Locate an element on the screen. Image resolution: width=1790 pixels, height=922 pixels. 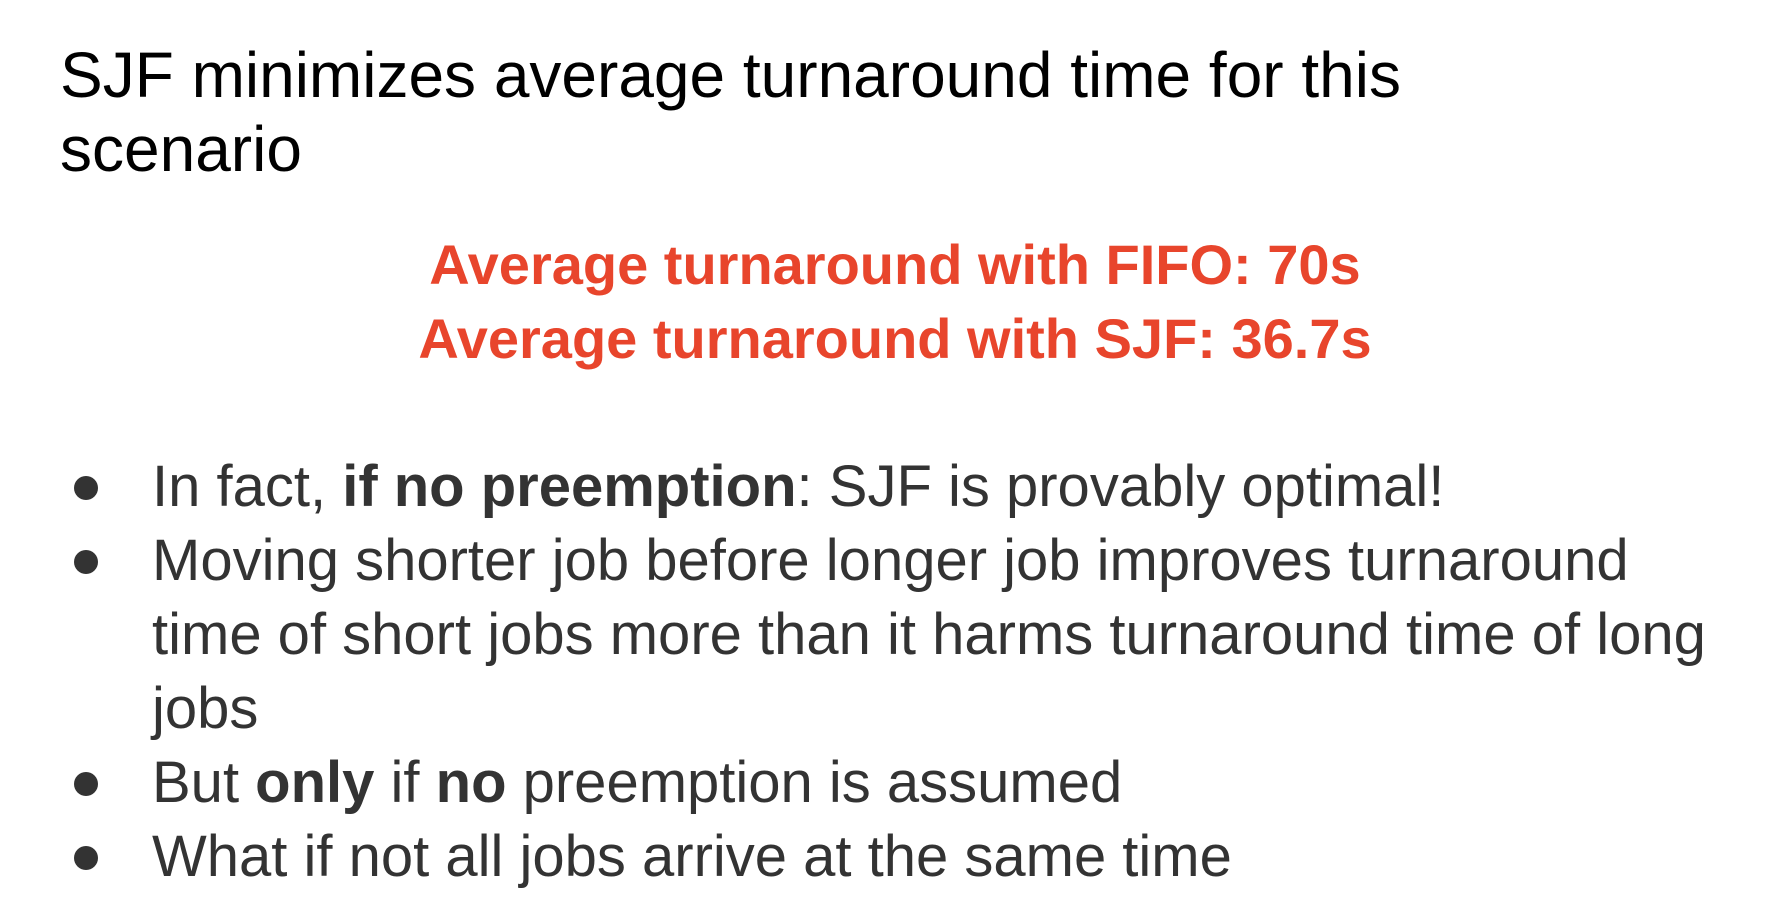
bullet-text: But is located at coordinates (204, 782).